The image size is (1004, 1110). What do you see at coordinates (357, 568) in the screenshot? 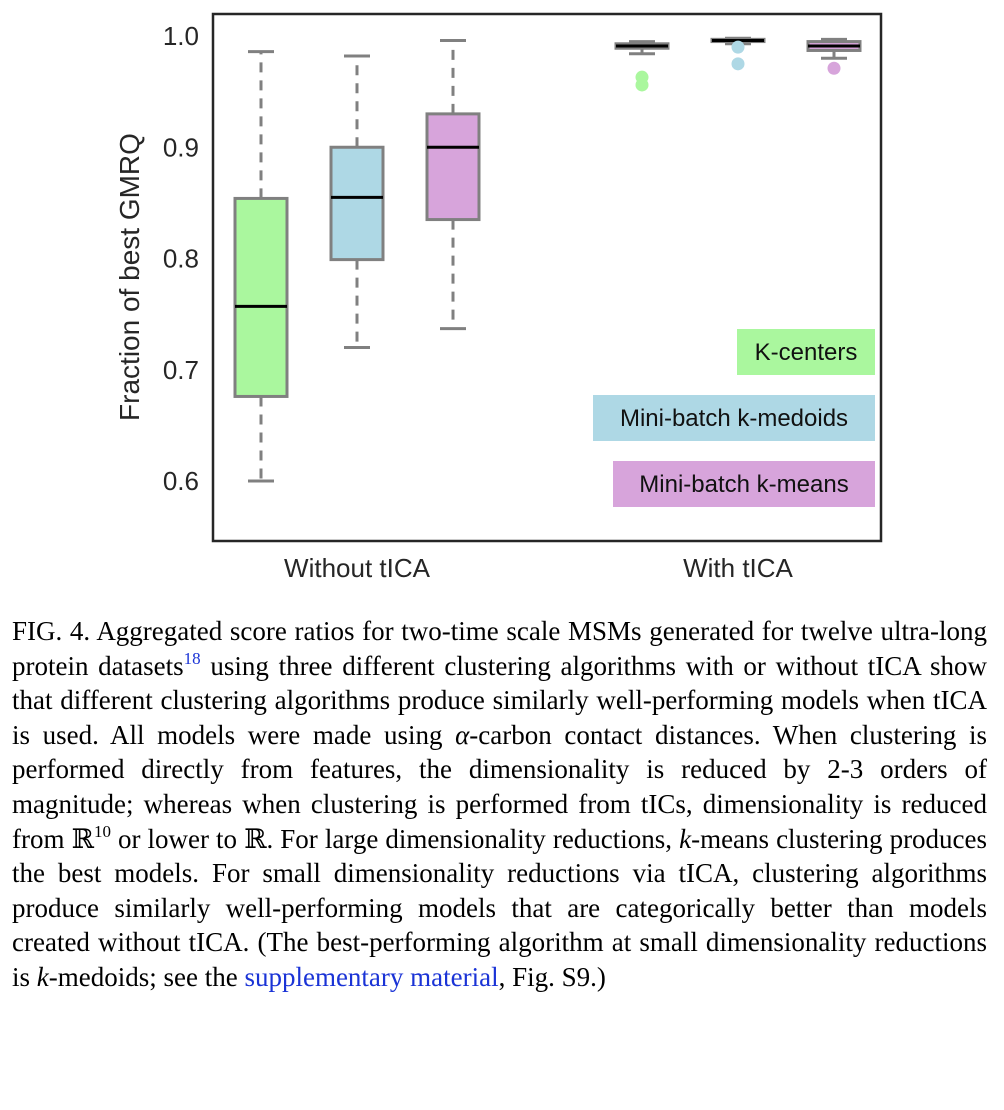
I see `x-tick-label: Without tICA` at bounding box center [357, 568].